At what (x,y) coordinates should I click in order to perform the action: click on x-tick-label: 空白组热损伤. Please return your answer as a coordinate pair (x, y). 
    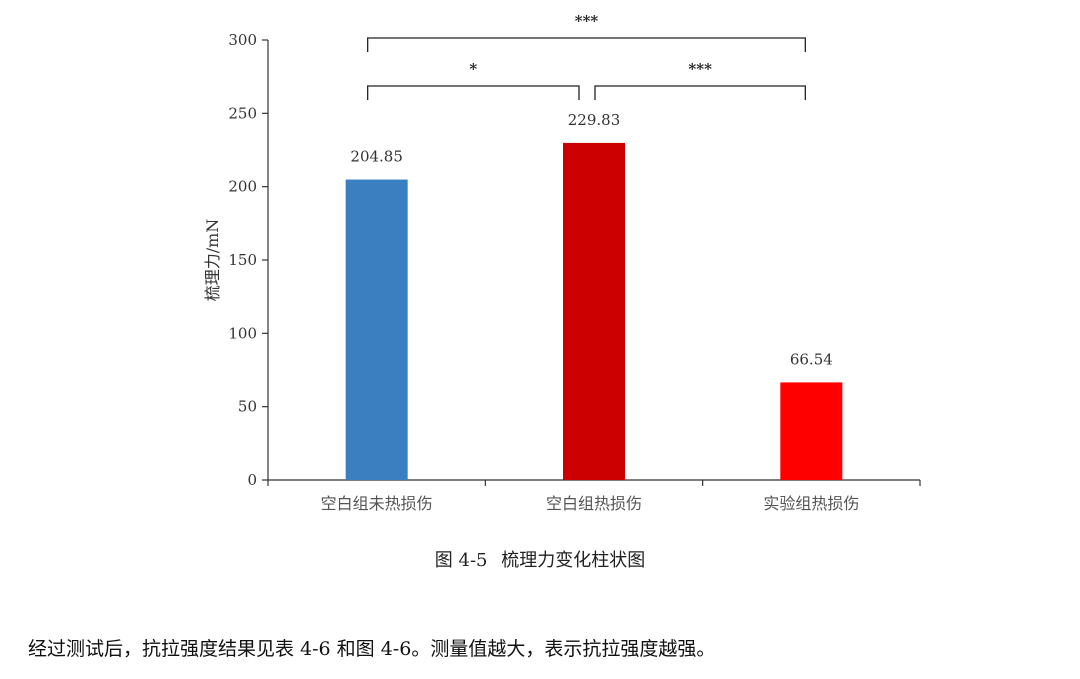
    Looking at the image, I should click on (594, 503).